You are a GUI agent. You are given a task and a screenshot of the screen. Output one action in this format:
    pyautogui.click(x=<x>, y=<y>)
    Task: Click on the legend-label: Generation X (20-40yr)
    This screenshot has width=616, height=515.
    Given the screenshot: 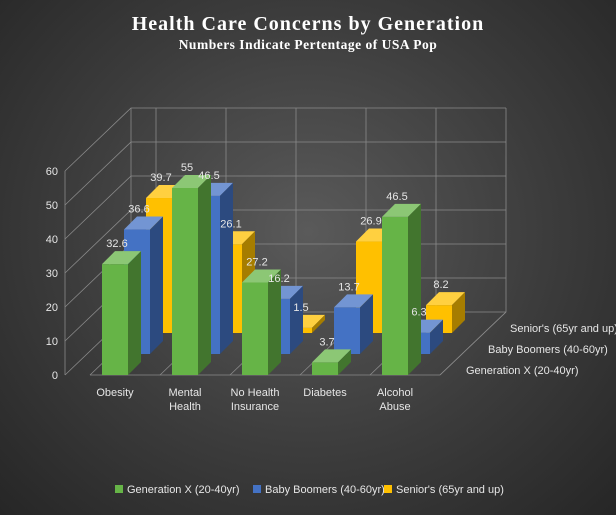 What is the action you would take?
    pyautogui.click(x=183, y=490)
    